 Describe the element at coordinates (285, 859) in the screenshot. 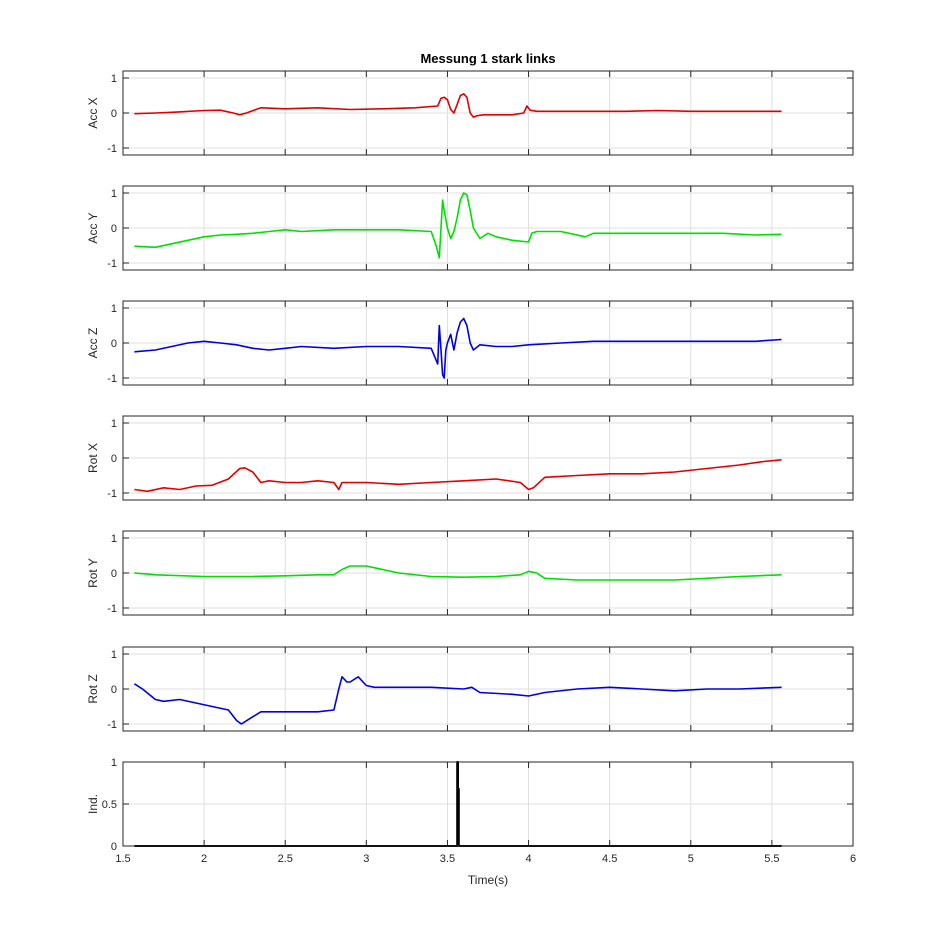

I see `x-tick-label: 2.5` at that location.